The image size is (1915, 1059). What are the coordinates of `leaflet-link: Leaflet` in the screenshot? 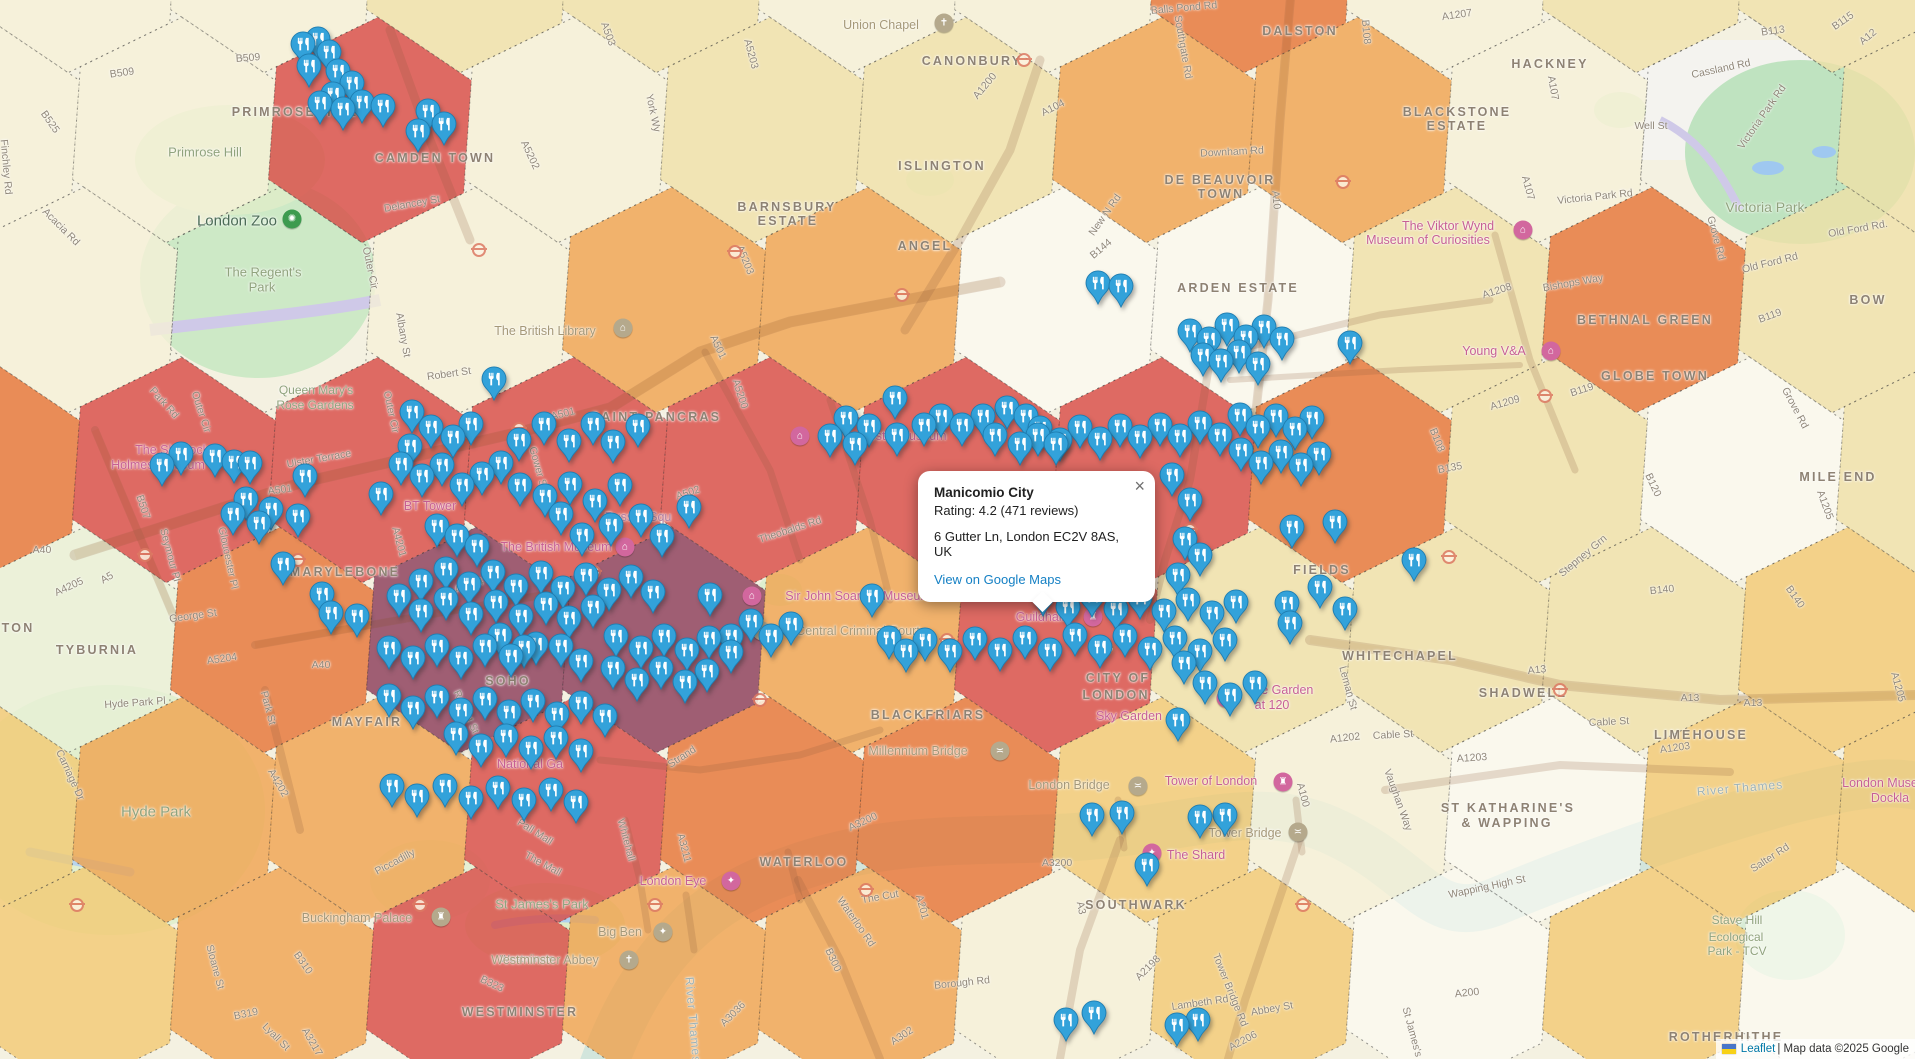 It's located at (1758, 1049).